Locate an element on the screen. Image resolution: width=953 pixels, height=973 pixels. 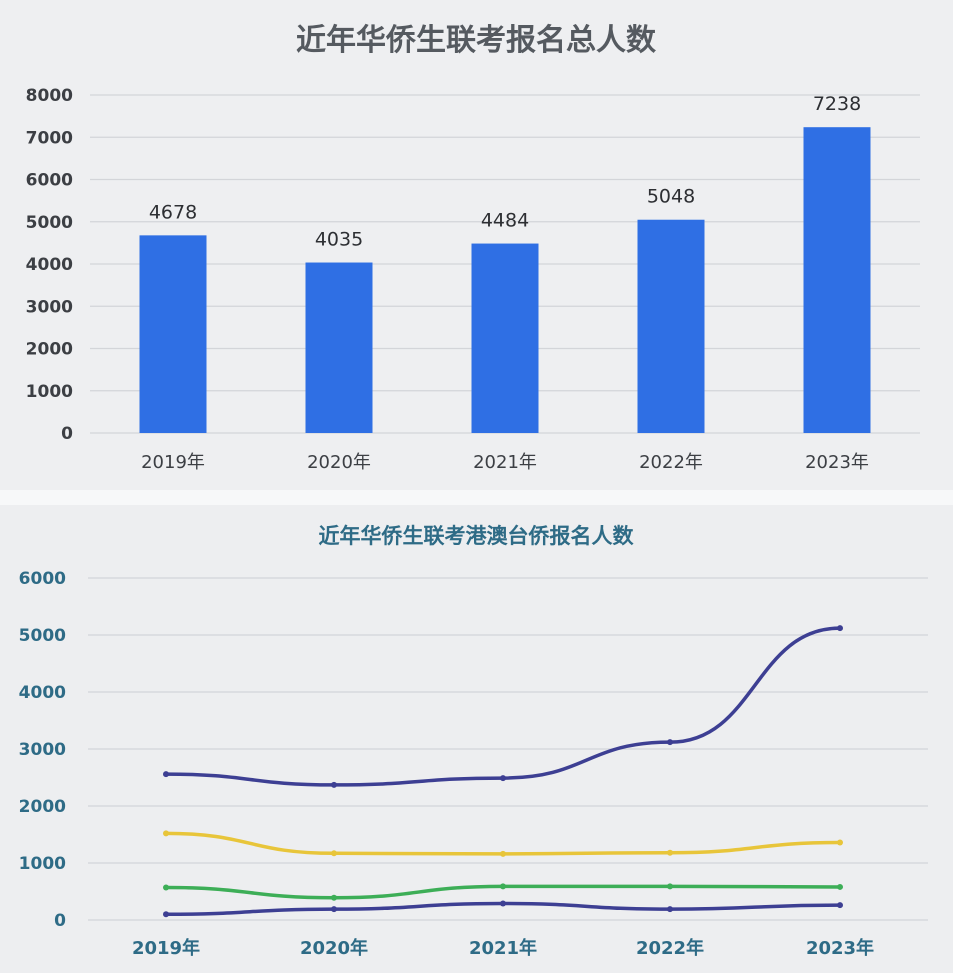
y-tick-label: 7000 is located at coordinates (49, 138).